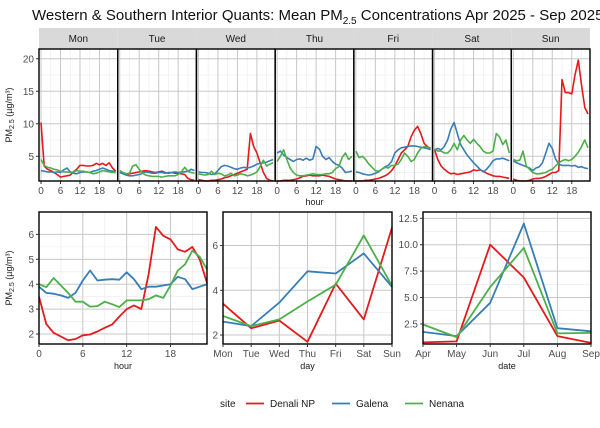  What do you see at coordinates (157, 170) in the screenshot?
I see `series-line-nenana-tue` at bounding box center [157, 170].